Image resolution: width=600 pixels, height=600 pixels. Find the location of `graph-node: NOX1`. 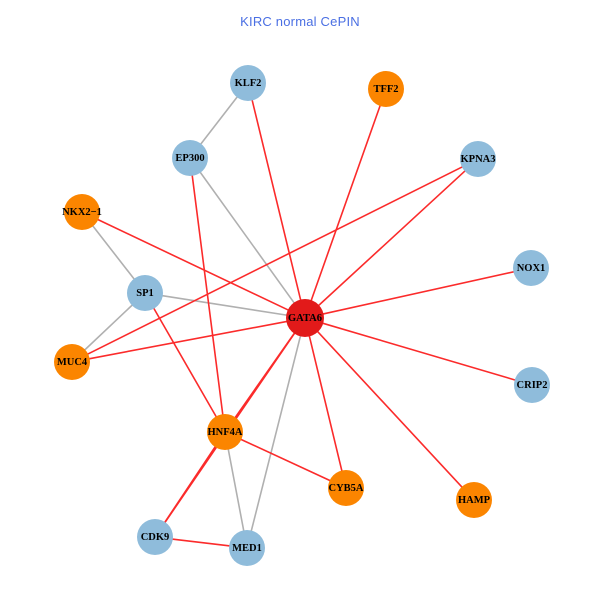

graph-node: NOX1 is located at coordinates (531, 268).